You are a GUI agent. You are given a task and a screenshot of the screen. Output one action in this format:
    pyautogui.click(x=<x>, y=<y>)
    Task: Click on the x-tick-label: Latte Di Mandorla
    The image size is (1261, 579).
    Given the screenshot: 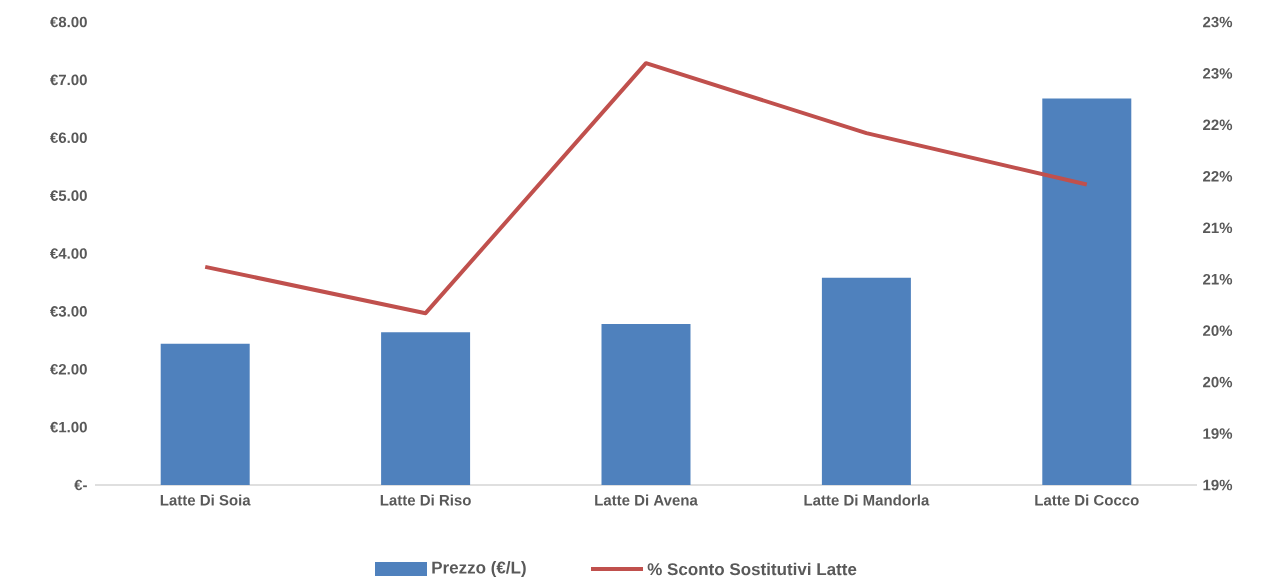 What is the action you would take?
    pyautogui.click(x=867, y=500)
    